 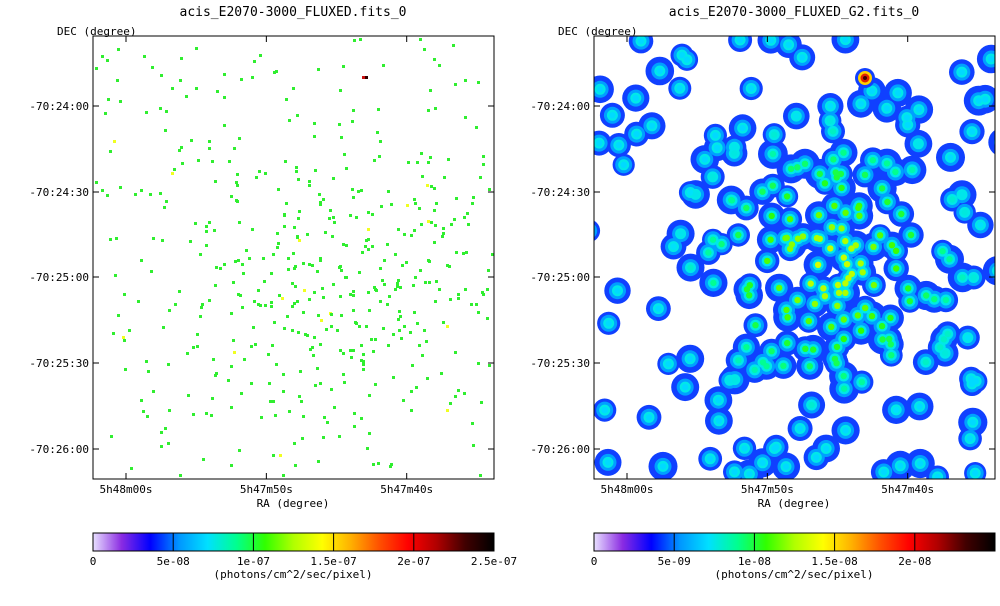 What do you see at coordinates (988, 271) in the screenshot?
I see `smoothed-blob-outer` at bounding box center [988, 271].